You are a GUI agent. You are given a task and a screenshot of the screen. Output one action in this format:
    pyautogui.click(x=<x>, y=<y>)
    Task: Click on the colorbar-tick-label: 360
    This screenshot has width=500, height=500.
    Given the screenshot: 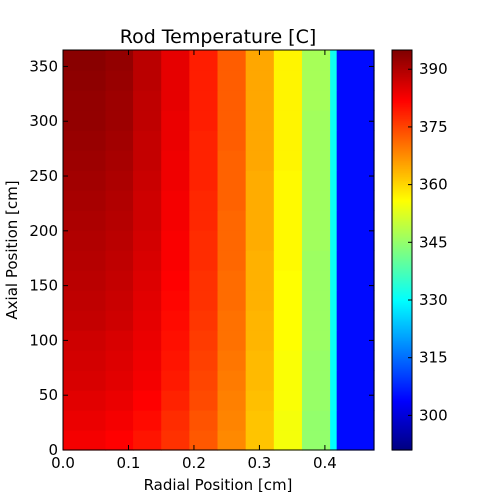 What is the action you would take?
    pyautogui.click(x=433, y=185)
    